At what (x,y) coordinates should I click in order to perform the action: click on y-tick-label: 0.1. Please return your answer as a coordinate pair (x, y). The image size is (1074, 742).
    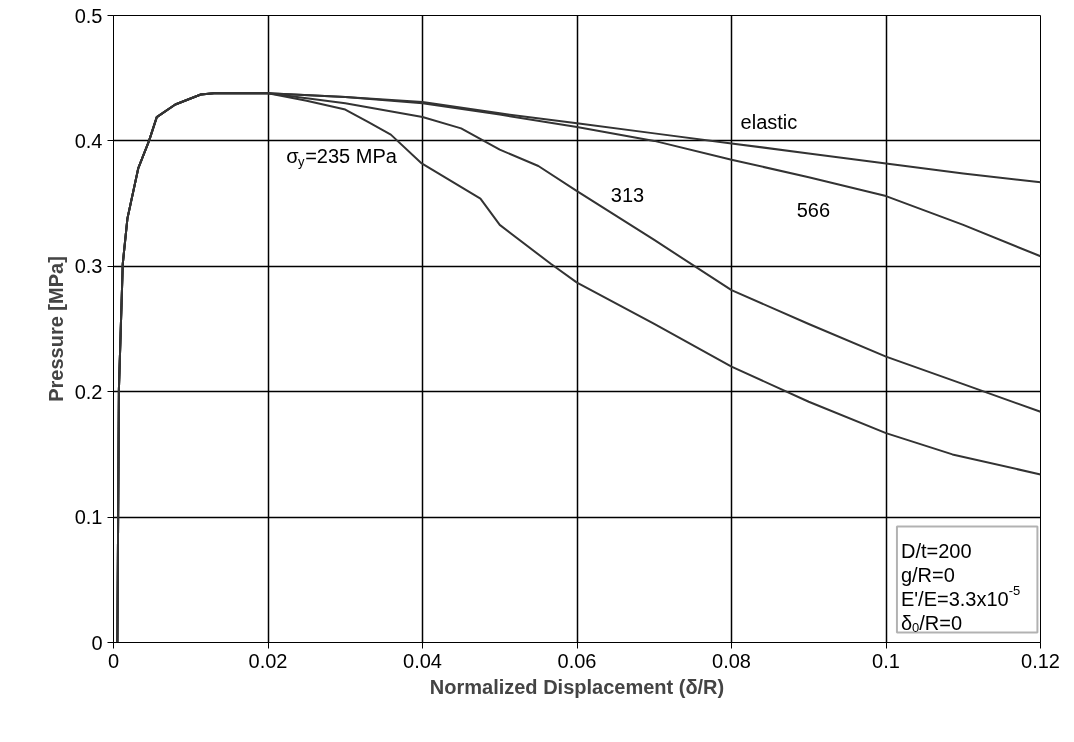
    Looking at the image, I should click on (88, 517).